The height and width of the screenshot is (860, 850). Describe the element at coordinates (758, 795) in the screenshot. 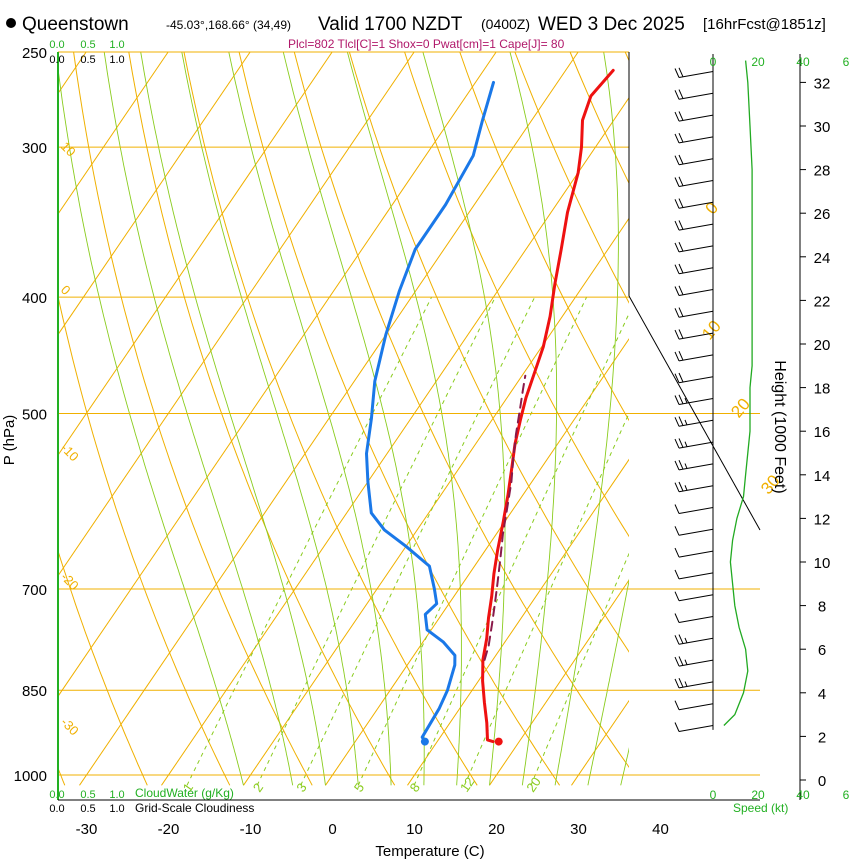

I see `speed-bottom-tick-label: 20` at that location.